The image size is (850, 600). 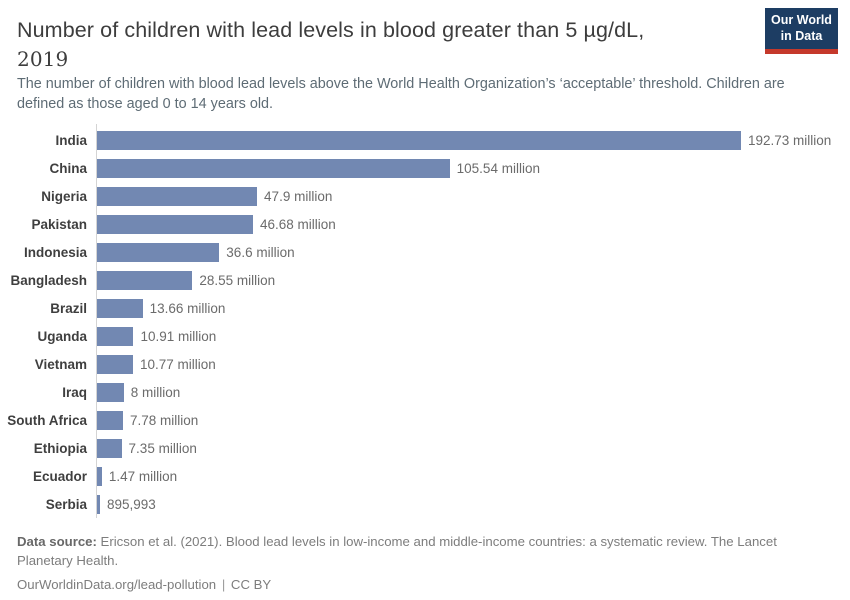 I want to click on bar-row: Uganda 10.91 million, so click(x=425, y=336).